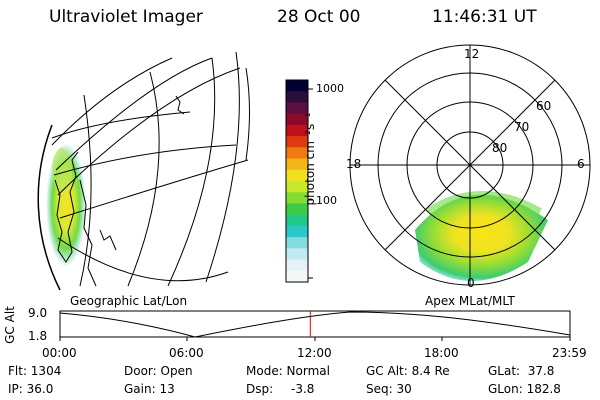 The width and height of the screenshot is (600, 400). I want to click on xtick-1200: 12:00, so click(314, 353).